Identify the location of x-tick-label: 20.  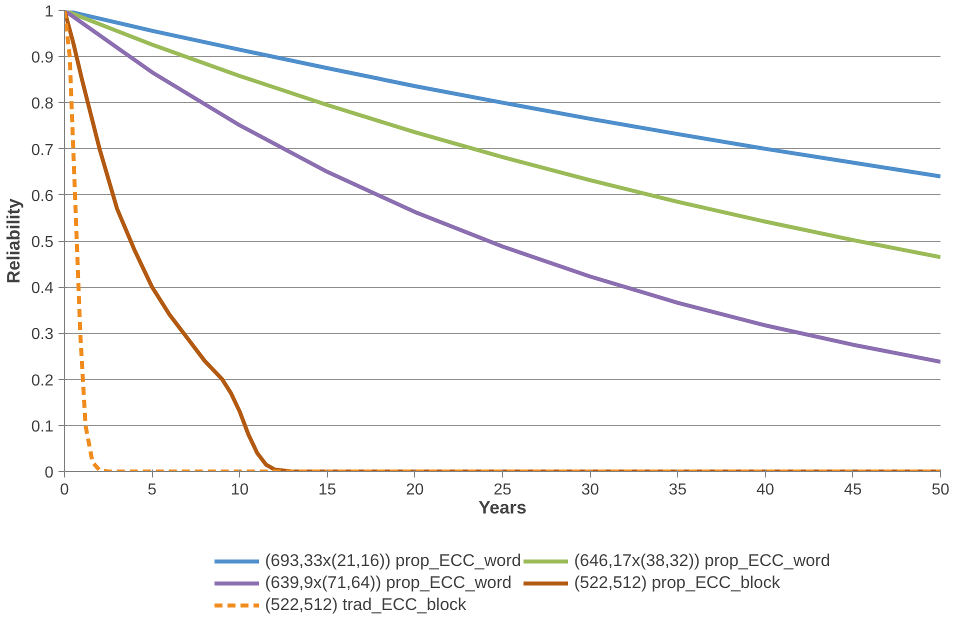
(415, 490).